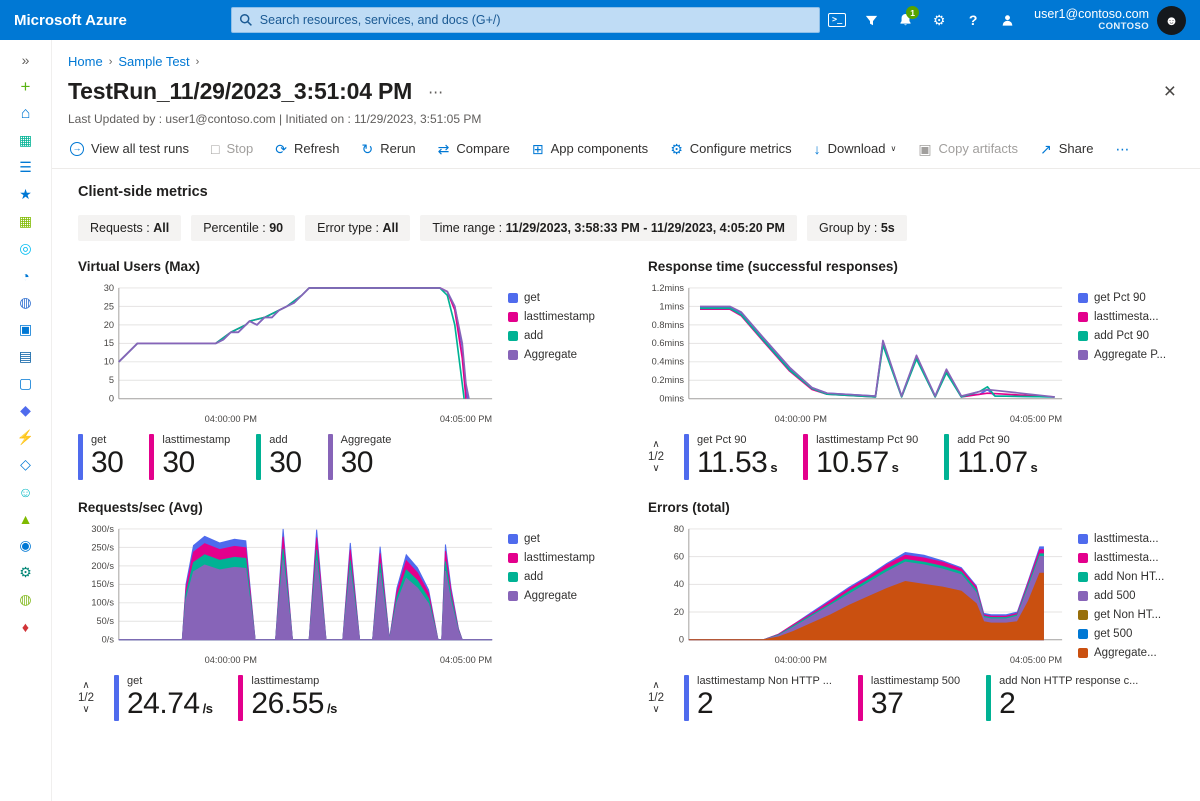  What do you see at coordinates (26, 383) in the screenshot?
I see `virtual-machines-icon: ▢` at bounding box center [26, 383].